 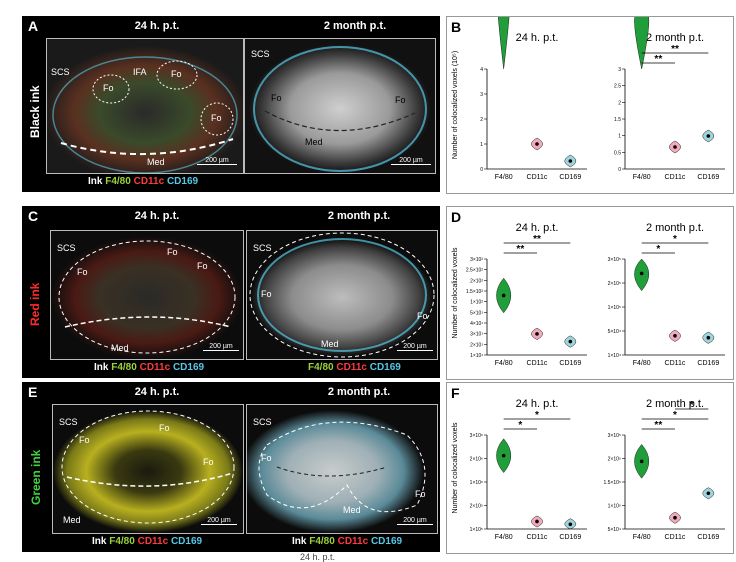 I want to click on y-tick-label: 1×10¹, so click(x=476, y=356).